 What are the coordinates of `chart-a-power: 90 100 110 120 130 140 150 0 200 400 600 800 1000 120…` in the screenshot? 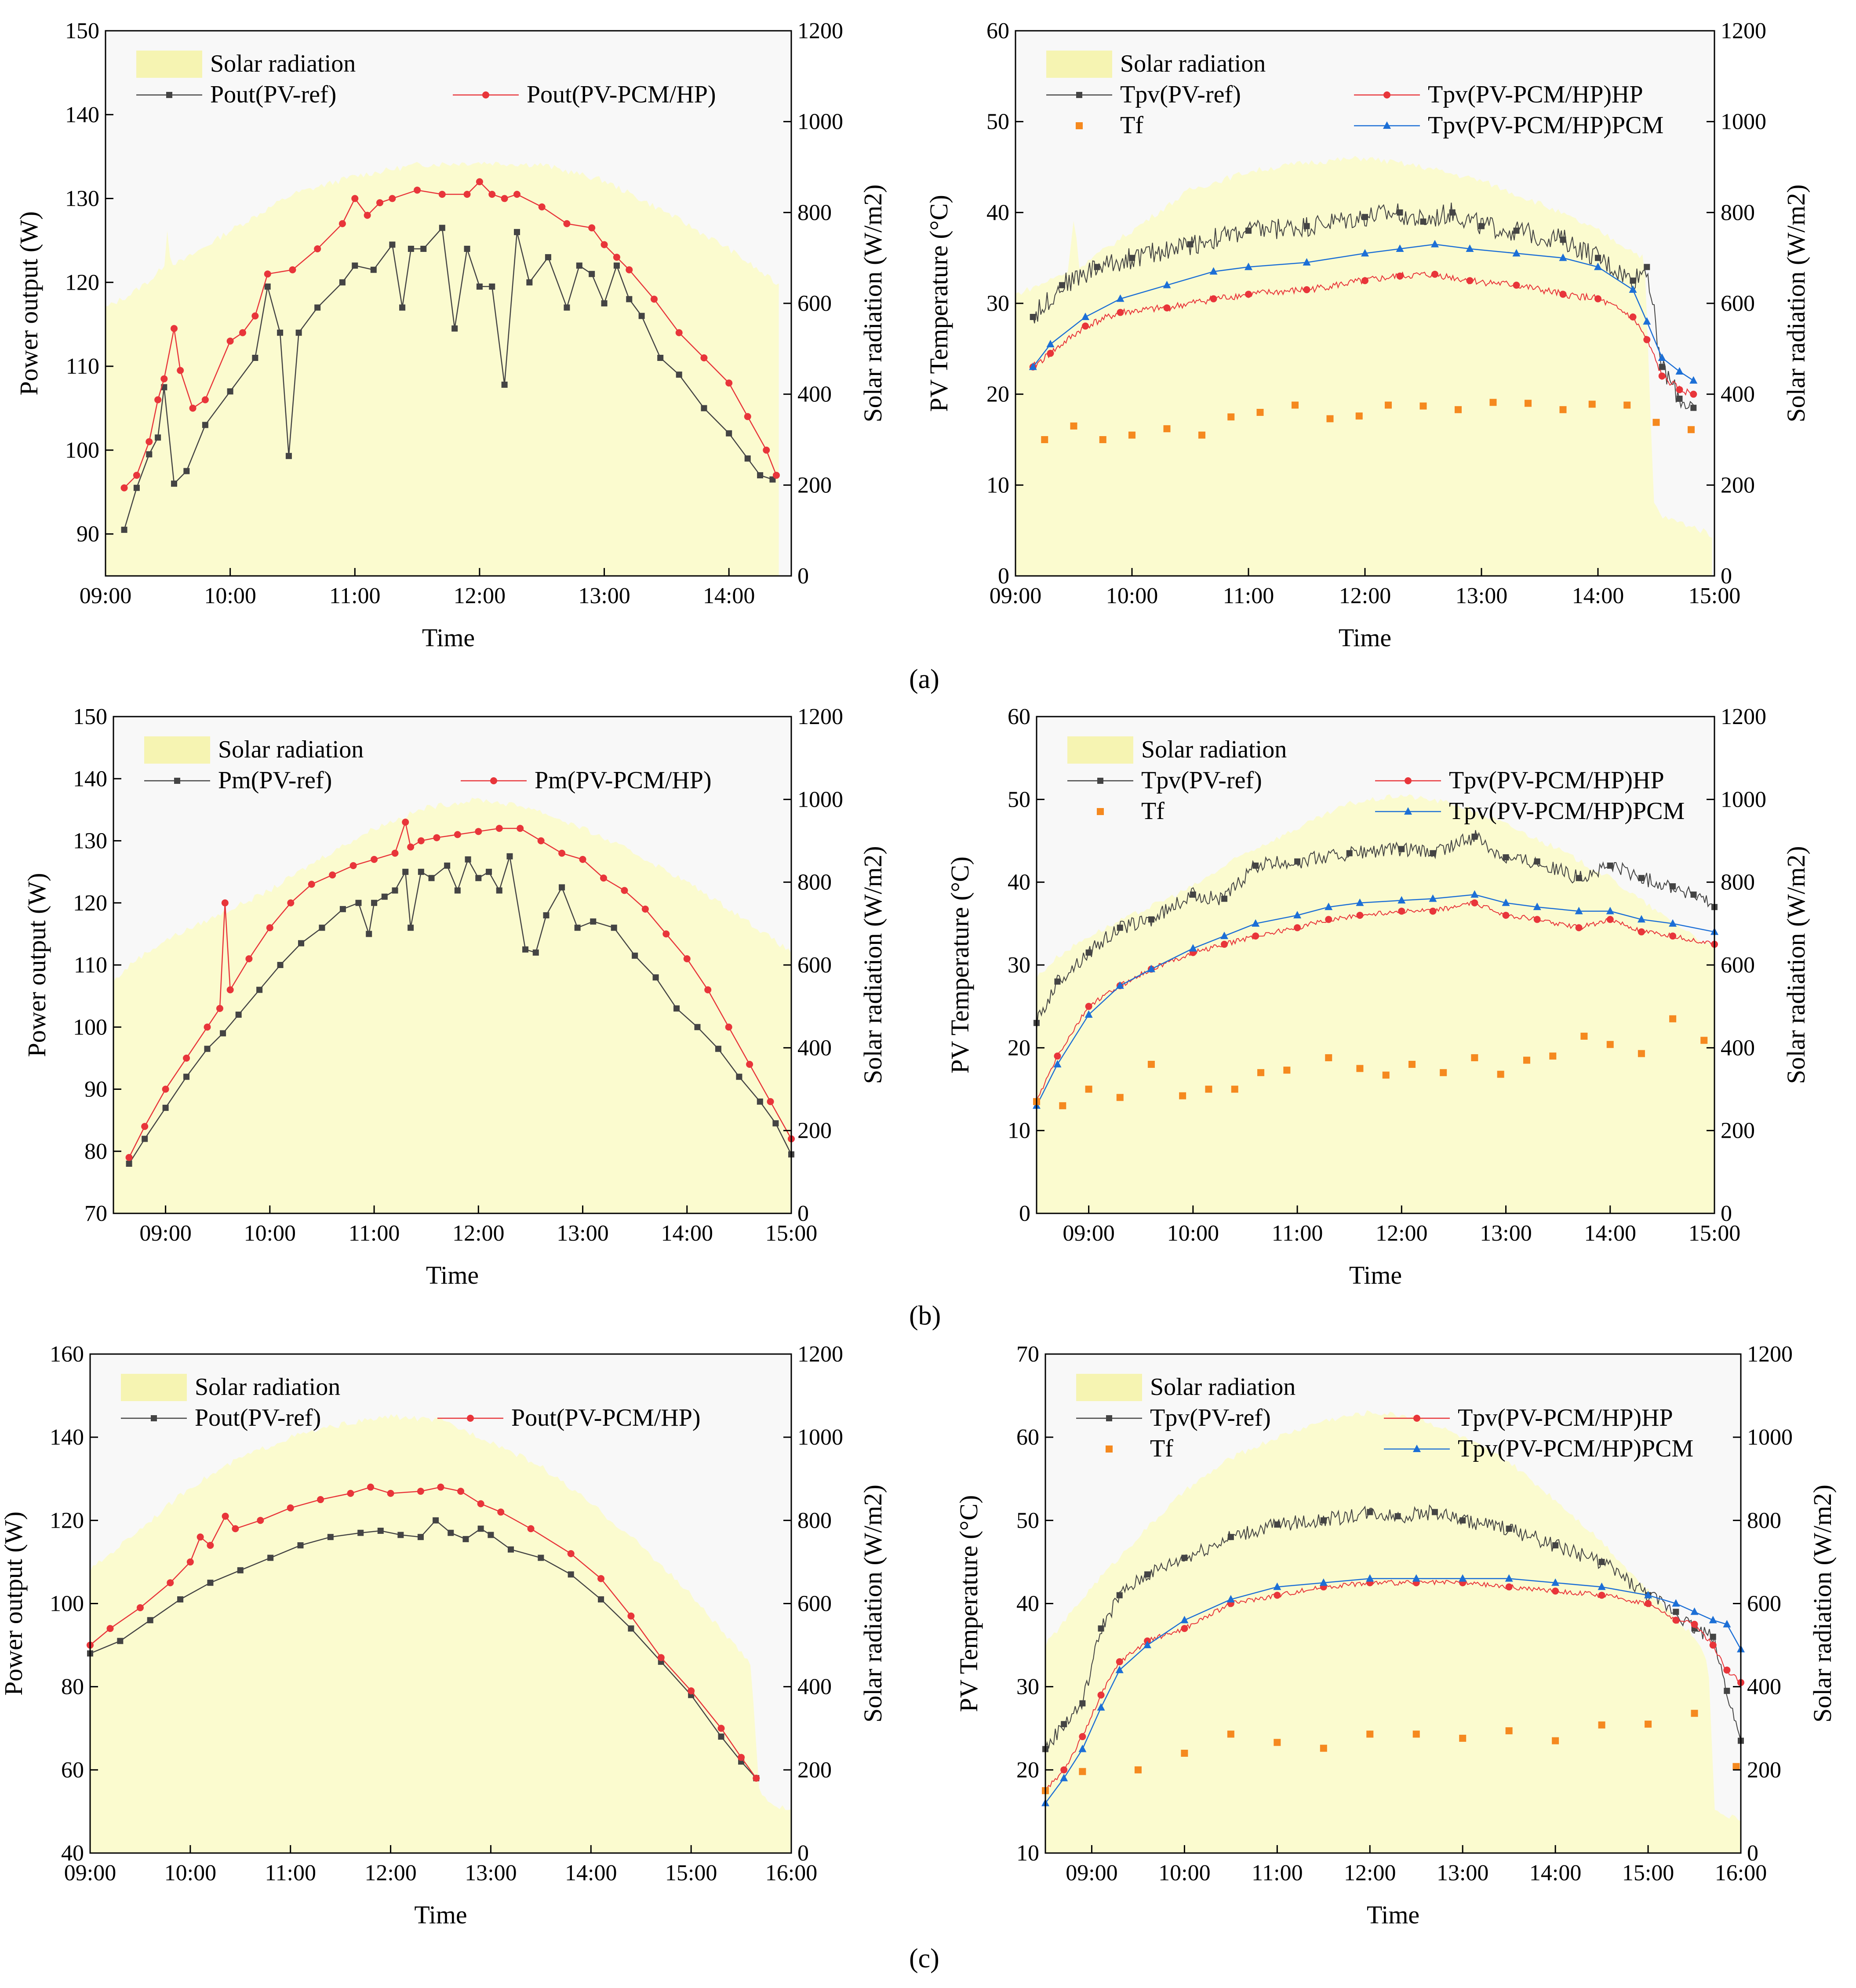 It's located at (451, 335).